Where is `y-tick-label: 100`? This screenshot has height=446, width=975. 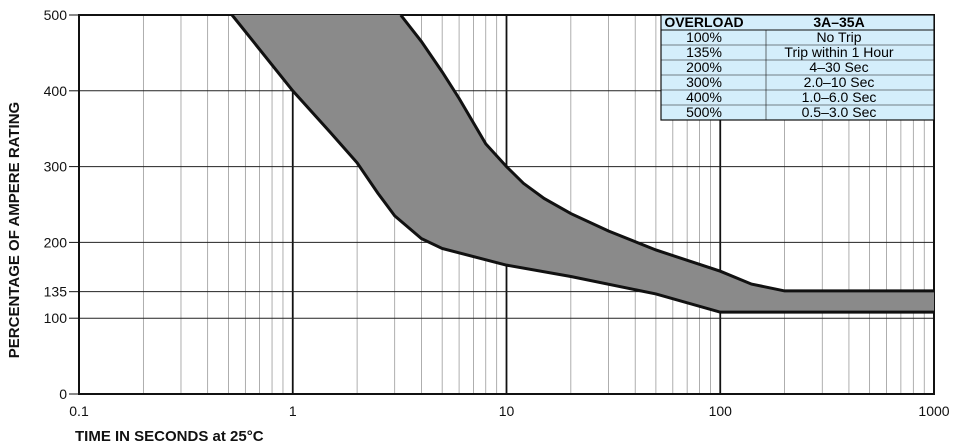
y-tick-label: 100 is located at coordinates (56, 318).